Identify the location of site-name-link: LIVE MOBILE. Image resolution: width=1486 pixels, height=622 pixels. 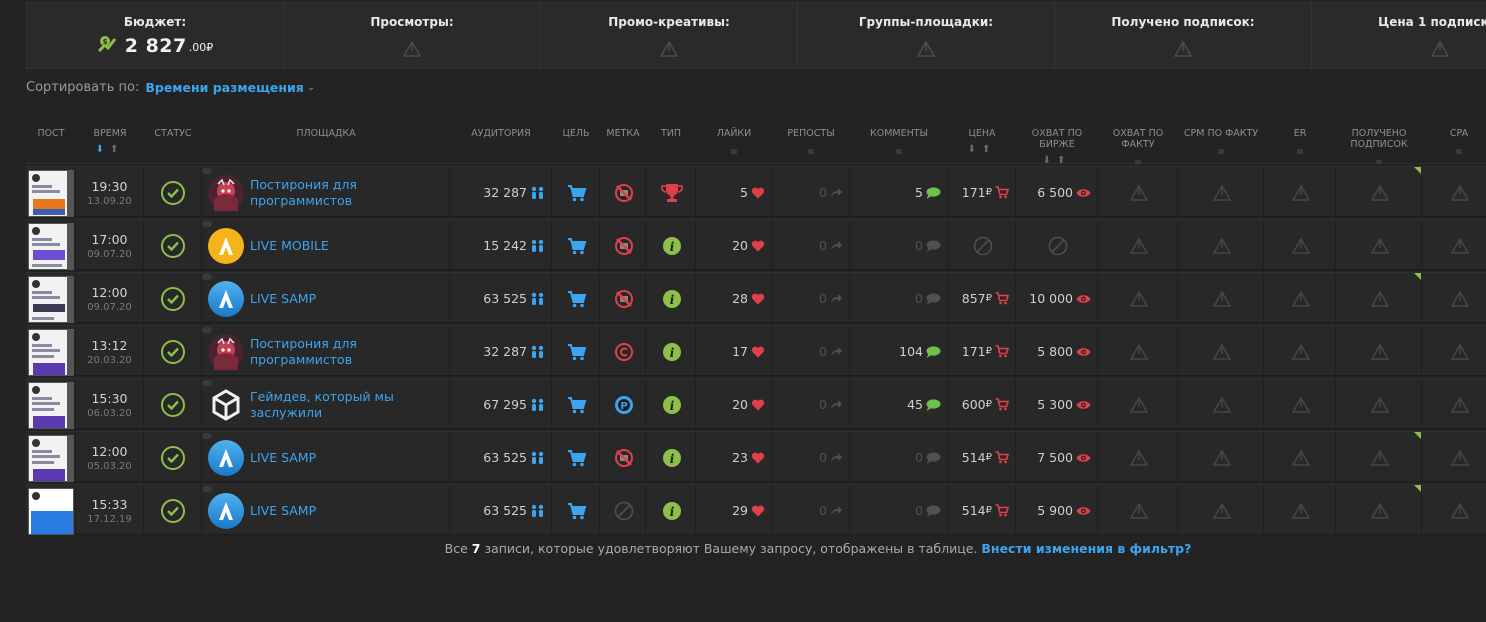
(289, 245).